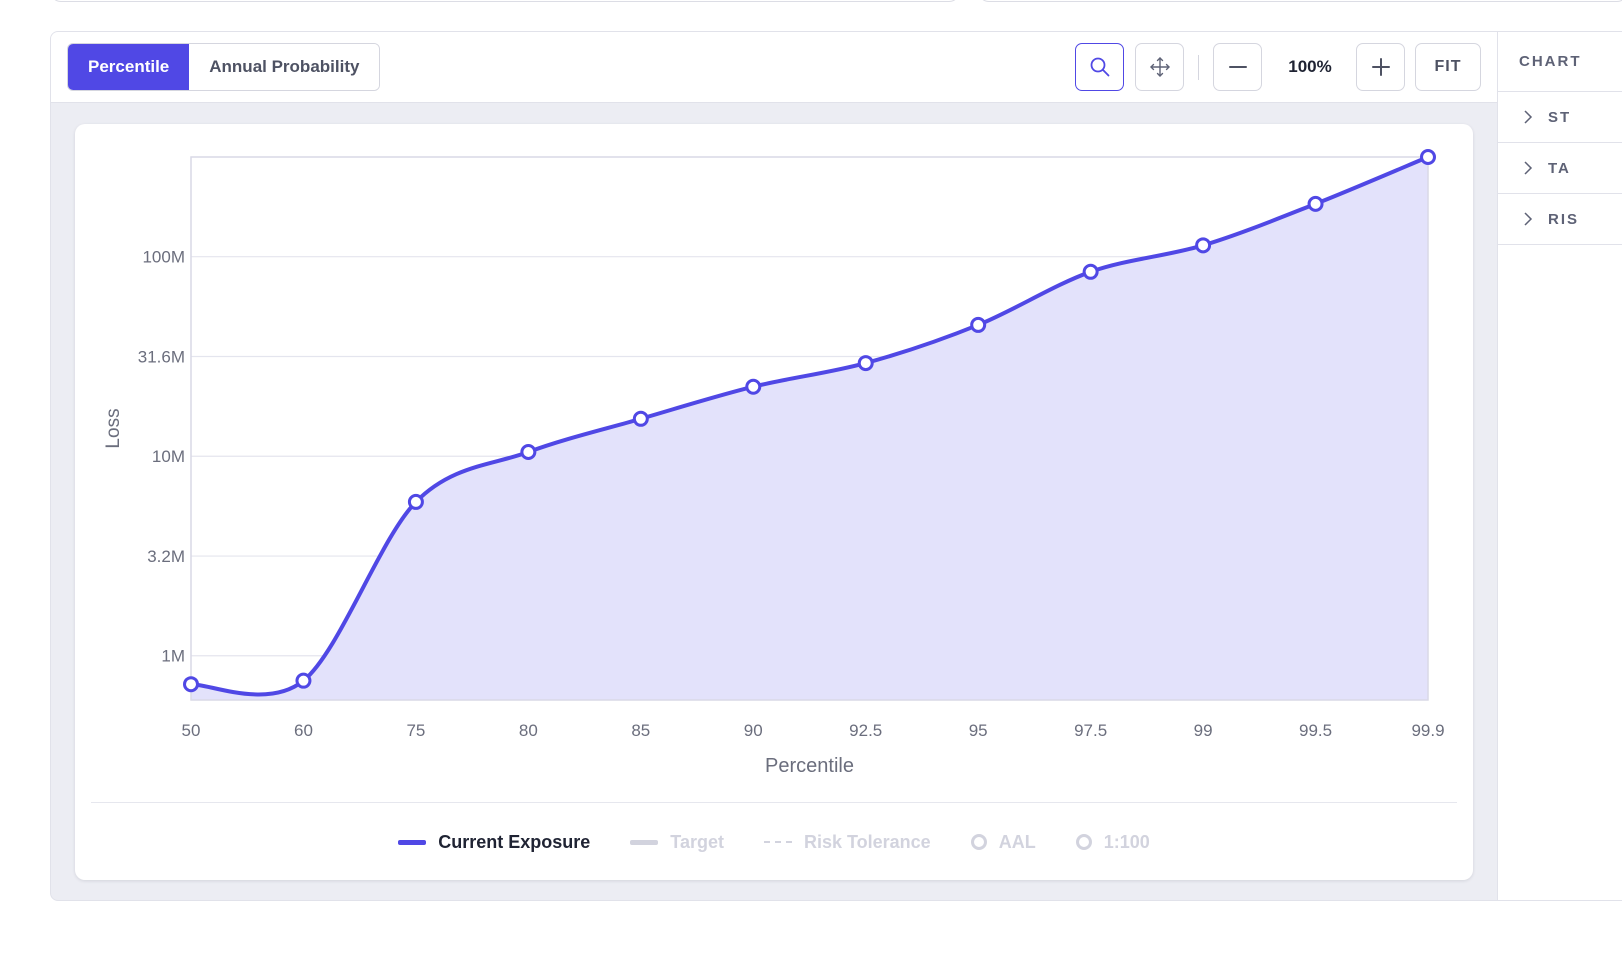  What do you see at coordinates (774, 802) in the screenshot?
I see `legend-divider` at bounding box center [774, 802].